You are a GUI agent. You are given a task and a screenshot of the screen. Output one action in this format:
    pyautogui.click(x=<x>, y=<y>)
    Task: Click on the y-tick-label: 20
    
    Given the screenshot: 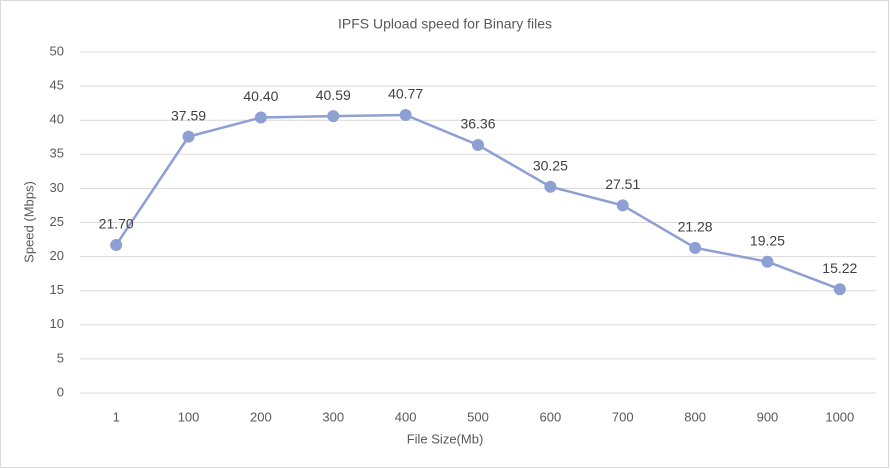 What is the action you would take?
    pyautogui.click(x=57, y=255)
    